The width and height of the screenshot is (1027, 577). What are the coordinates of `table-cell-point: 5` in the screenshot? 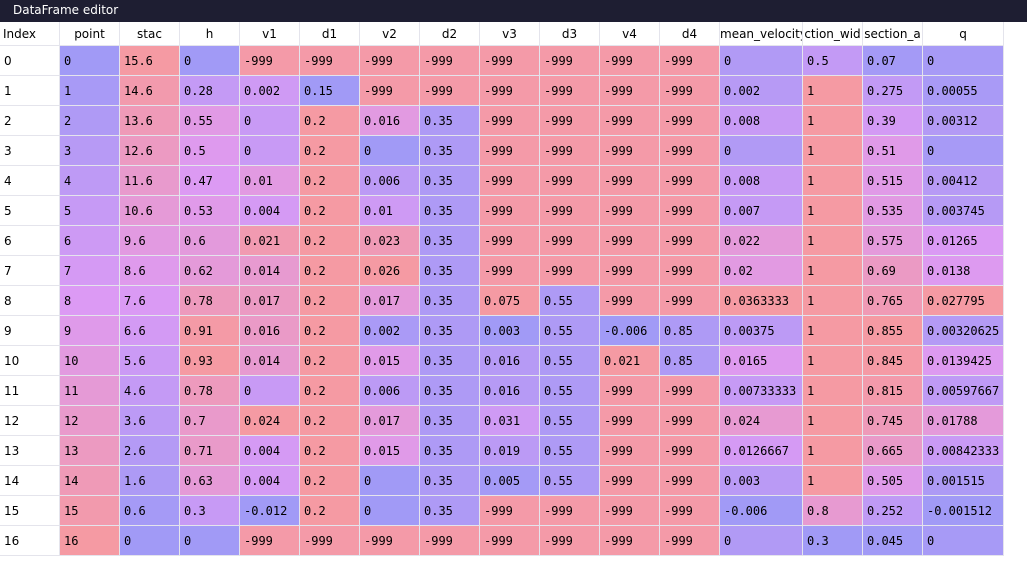 It's located at (90, 211).